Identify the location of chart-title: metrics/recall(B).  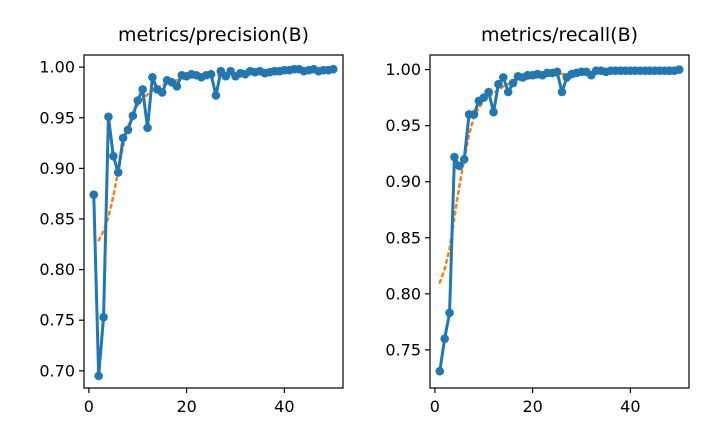
(559, 35).